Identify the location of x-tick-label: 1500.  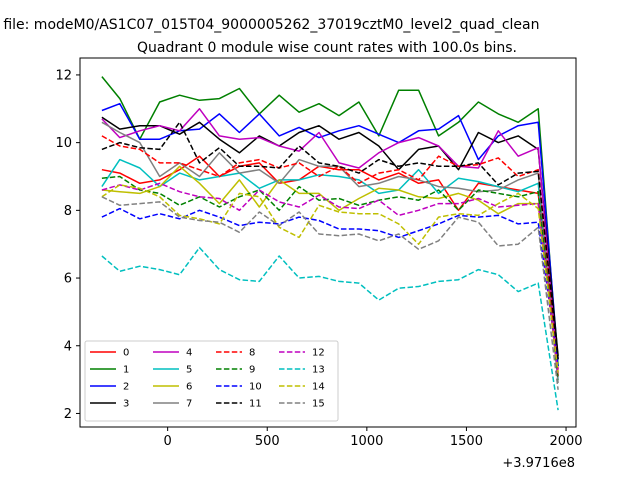
(466, 441).